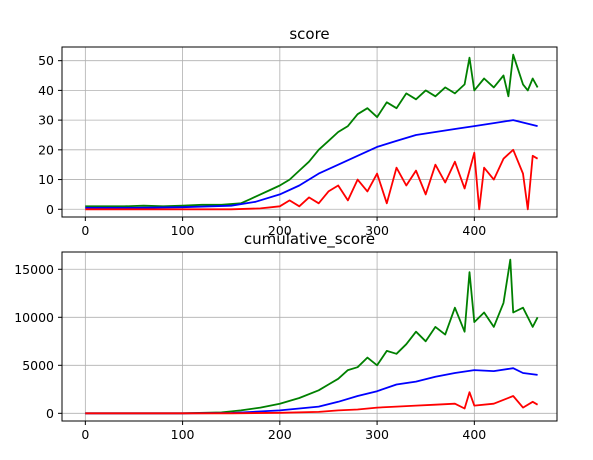 This screenshot has width=593, height=460. I want to click on y-tick-label: 5000, so click(38, 365).